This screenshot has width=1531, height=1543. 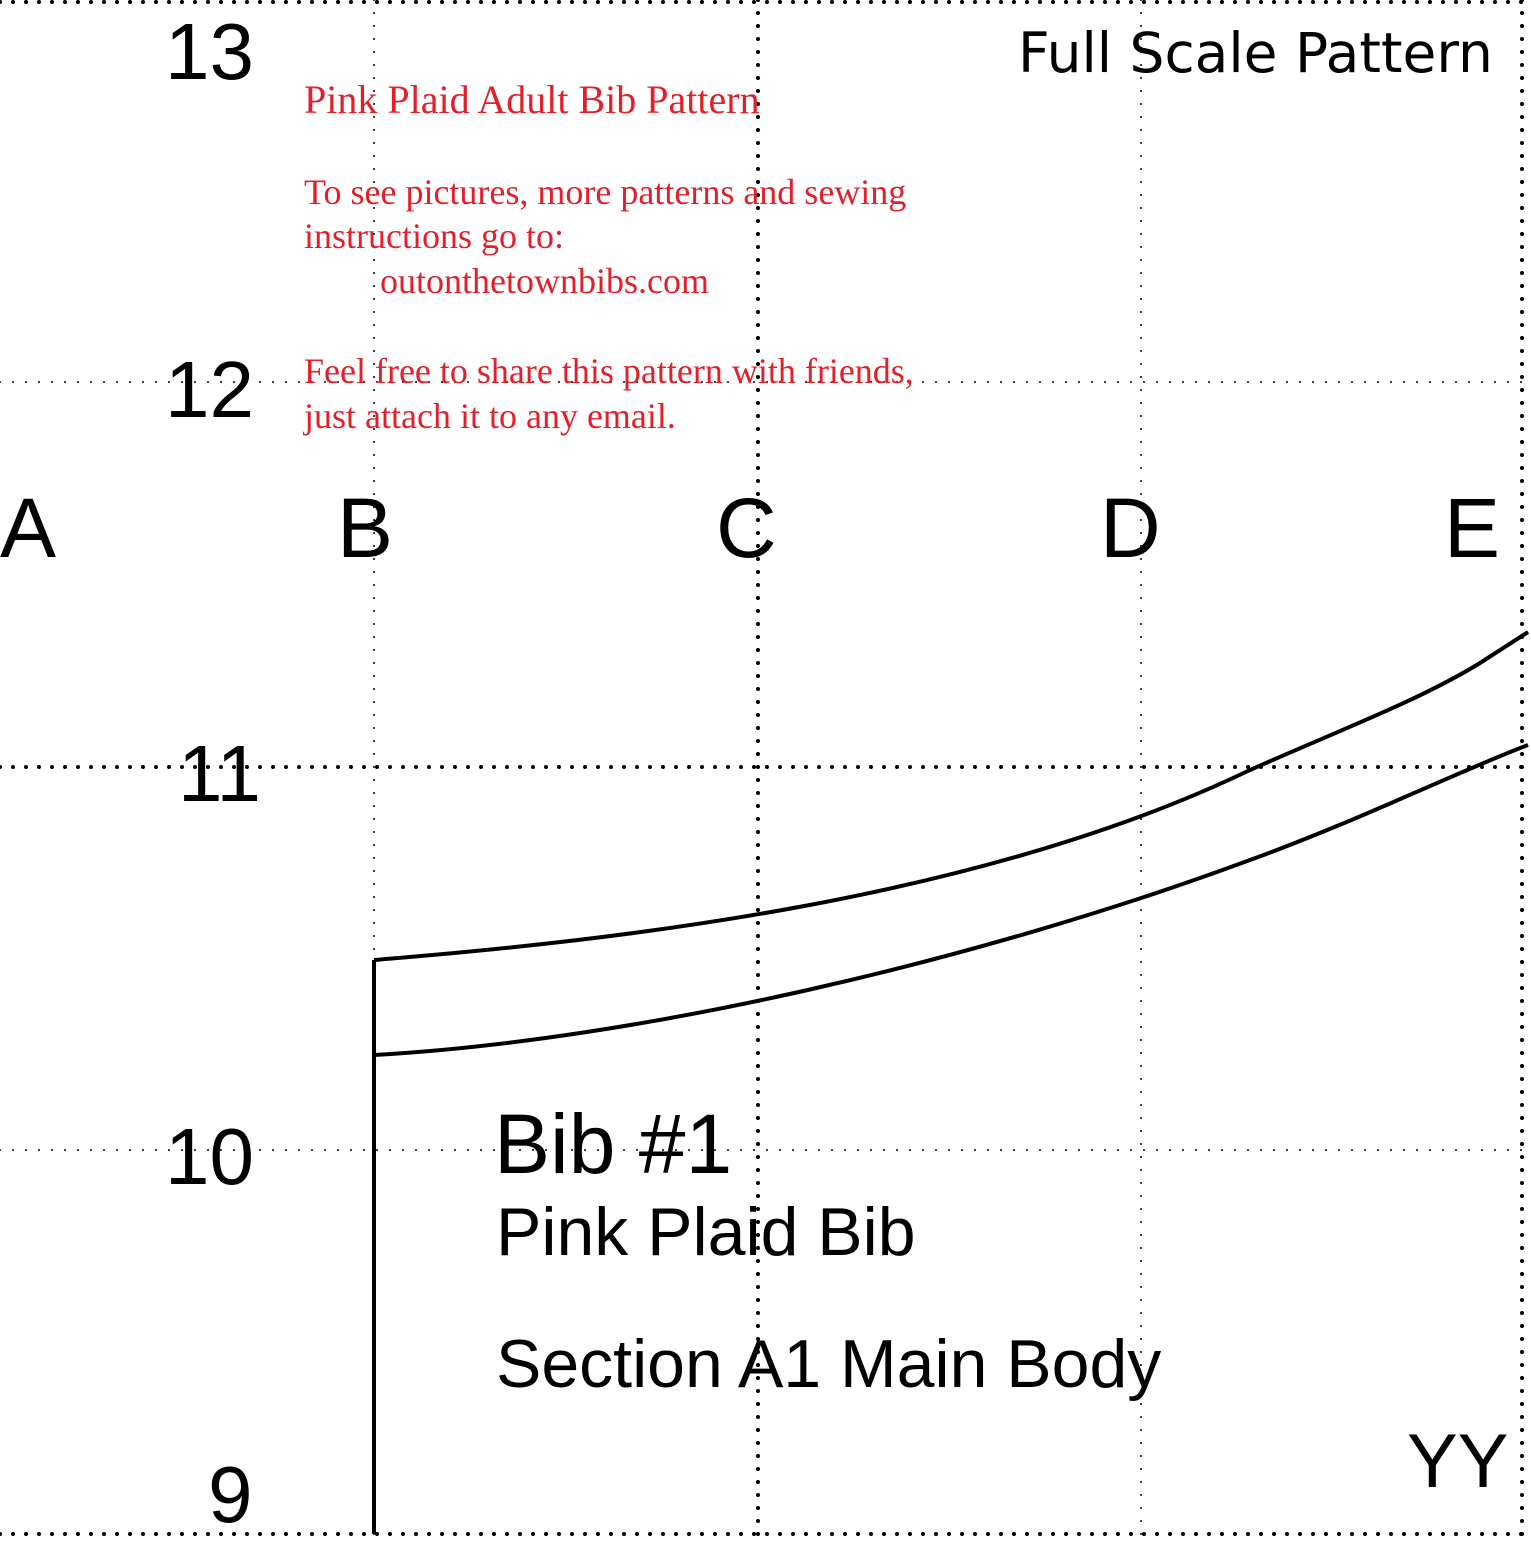 I want to click on pattern-title: Pink Plaid Adult Bib Pattern, so click(x=532, y=99).